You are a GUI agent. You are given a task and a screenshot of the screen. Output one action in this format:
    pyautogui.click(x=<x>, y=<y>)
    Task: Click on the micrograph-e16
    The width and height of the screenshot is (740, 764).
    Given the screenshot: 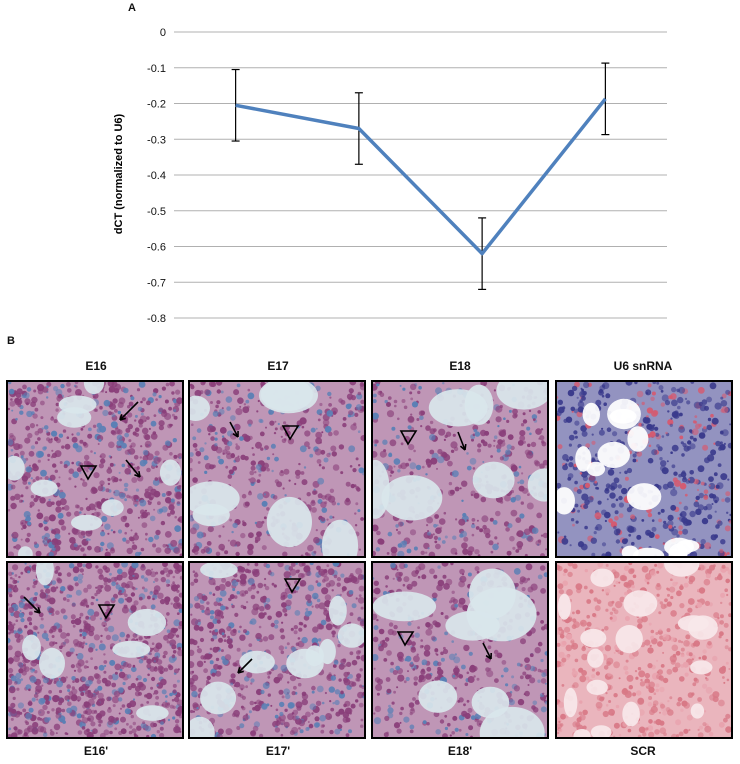 What is the action you would take?
    pyautogui.click(x=95, y=469)
    